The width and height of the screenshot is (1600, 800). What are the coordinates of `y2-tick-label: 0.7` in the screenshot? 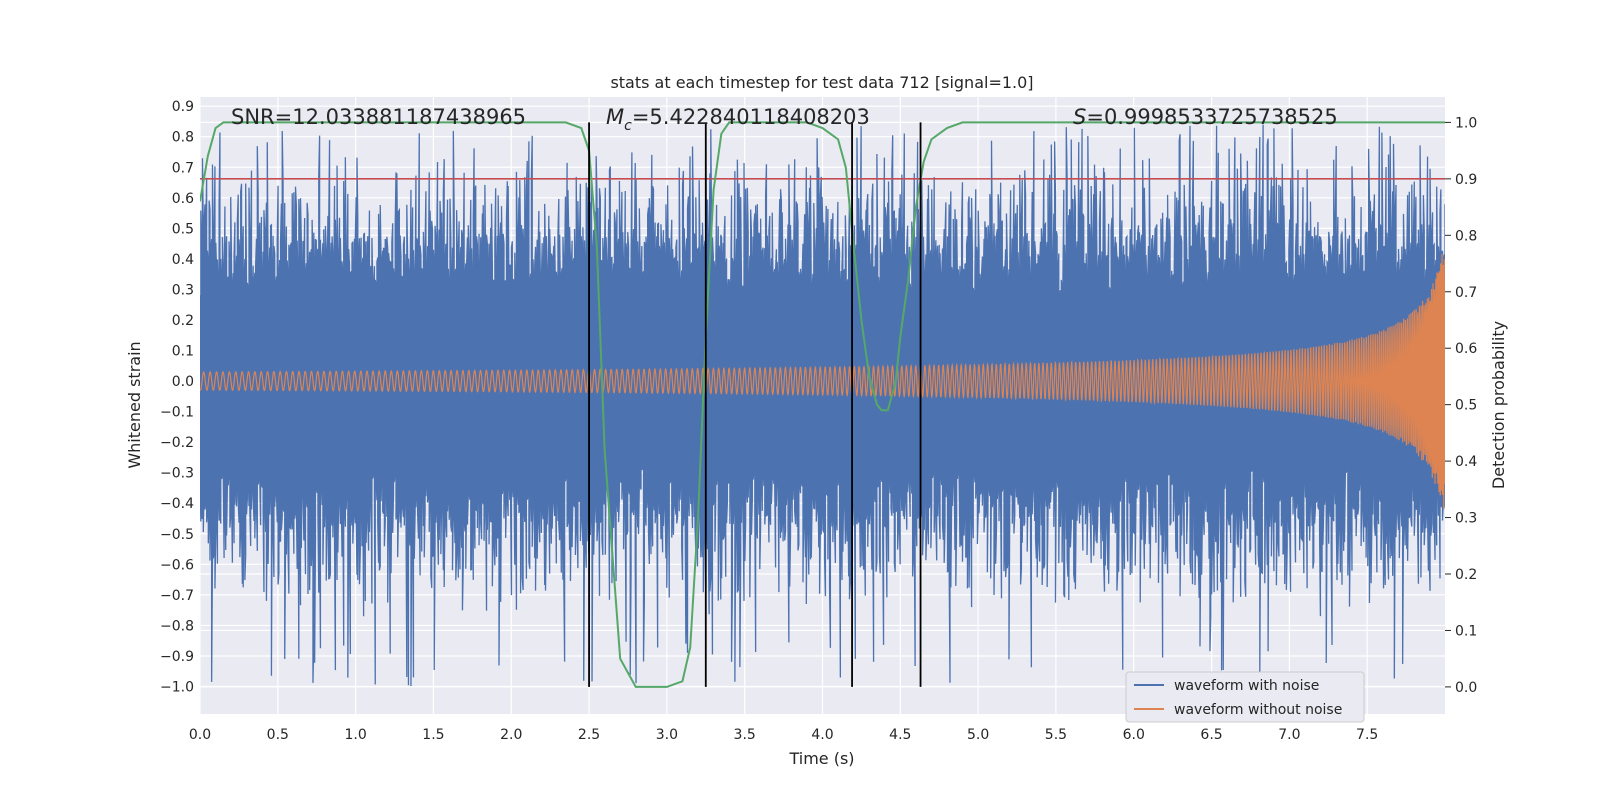 It's located at (1466, 293).